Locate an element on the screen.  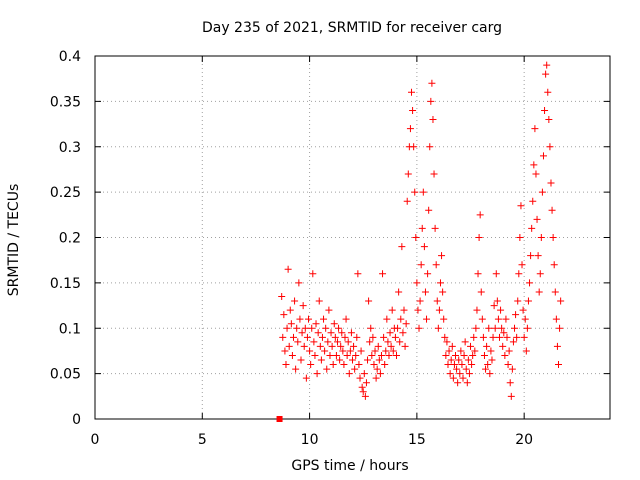
data-point-square is located at coordinates (279, 419).